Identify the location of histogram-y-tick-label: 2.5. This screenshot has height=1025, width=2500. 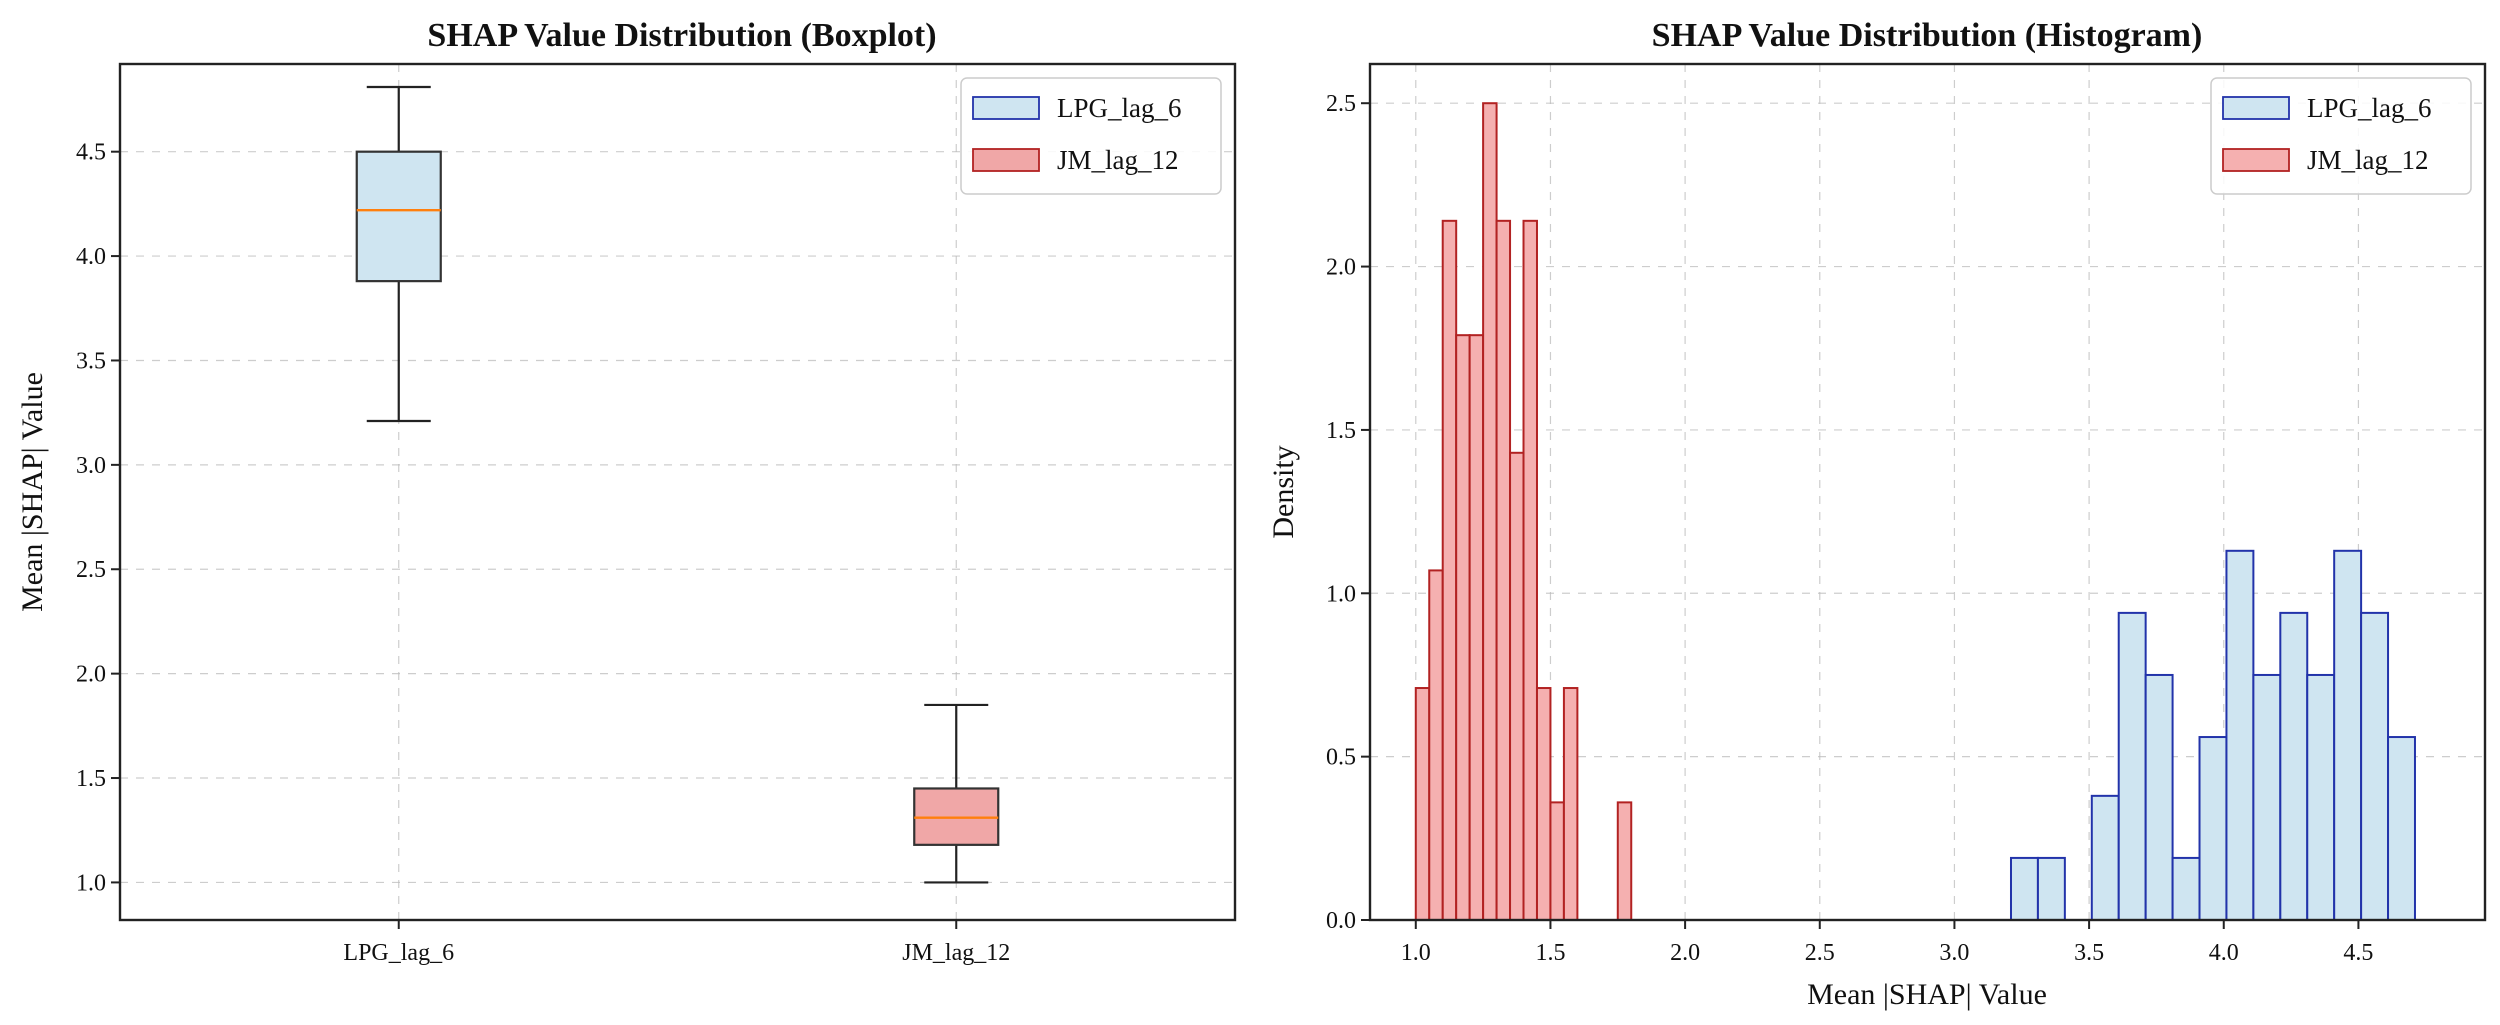
(1341, 104).